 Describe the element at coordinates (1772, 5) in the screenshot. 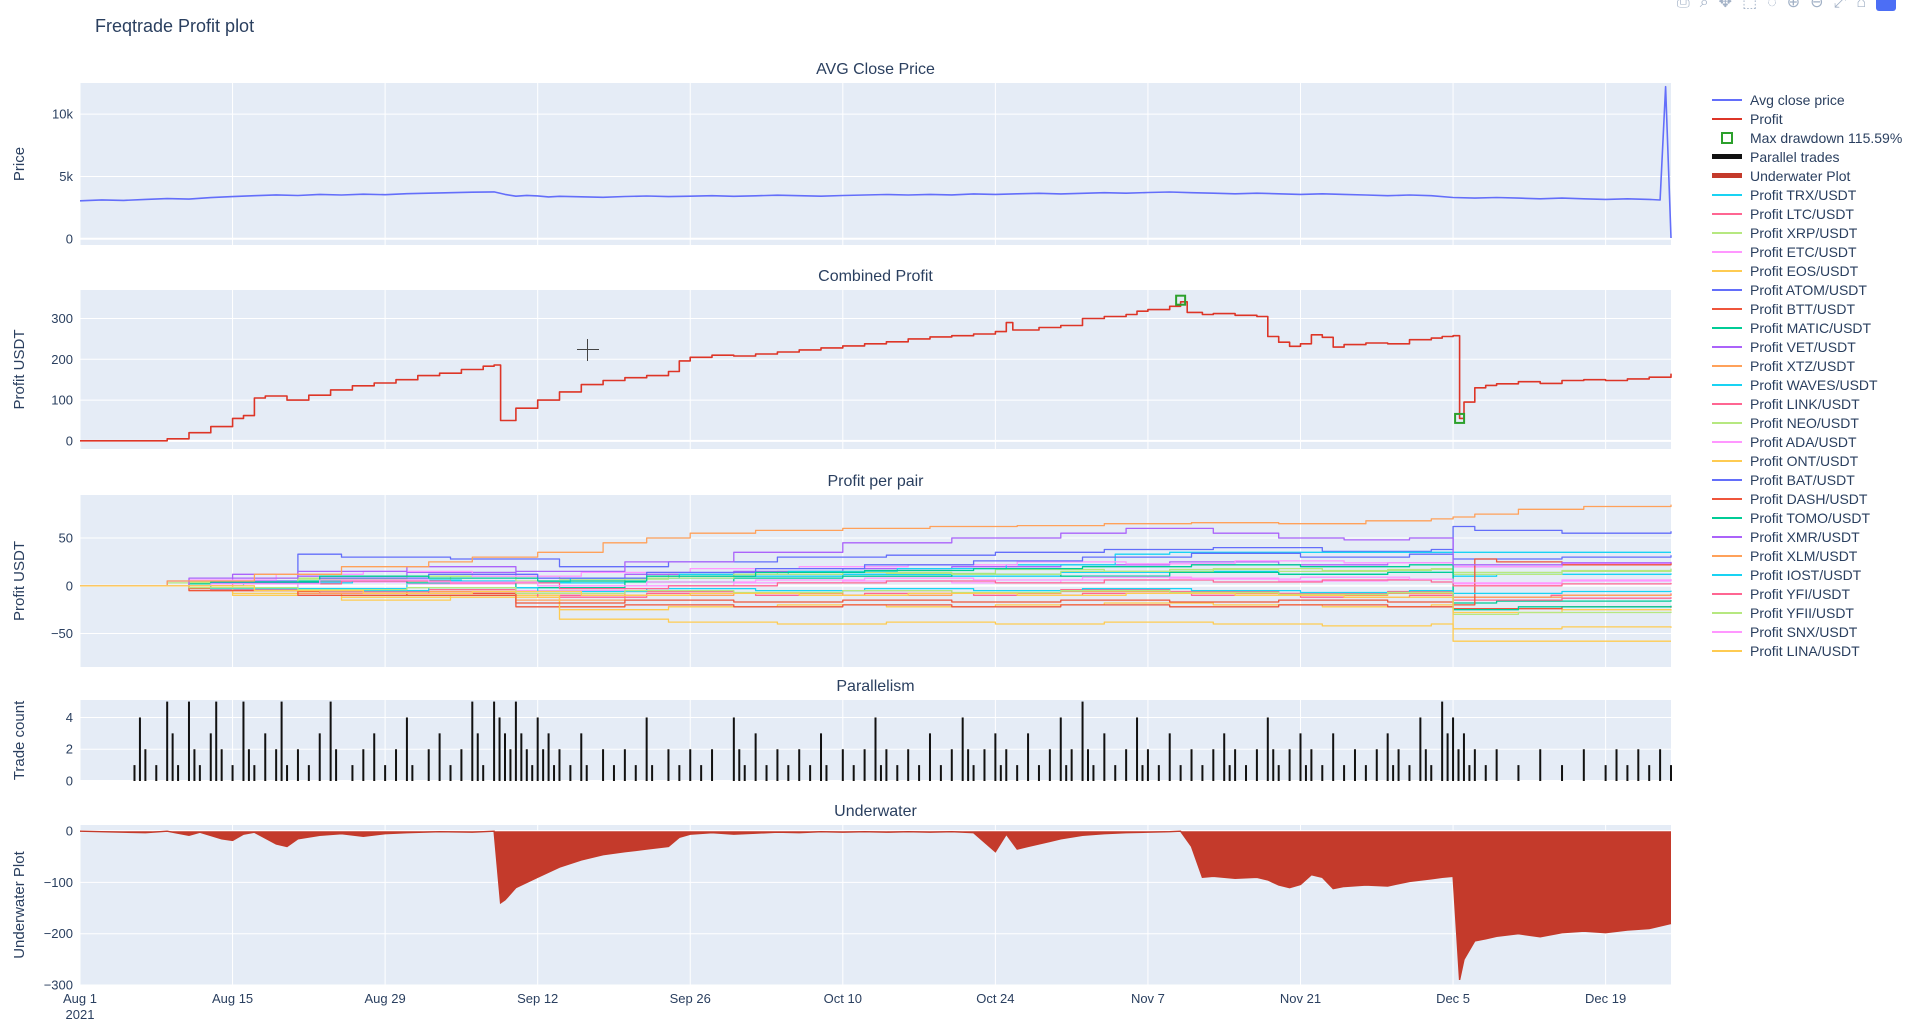

I see `lasso-select-icon: ◌` at that location.